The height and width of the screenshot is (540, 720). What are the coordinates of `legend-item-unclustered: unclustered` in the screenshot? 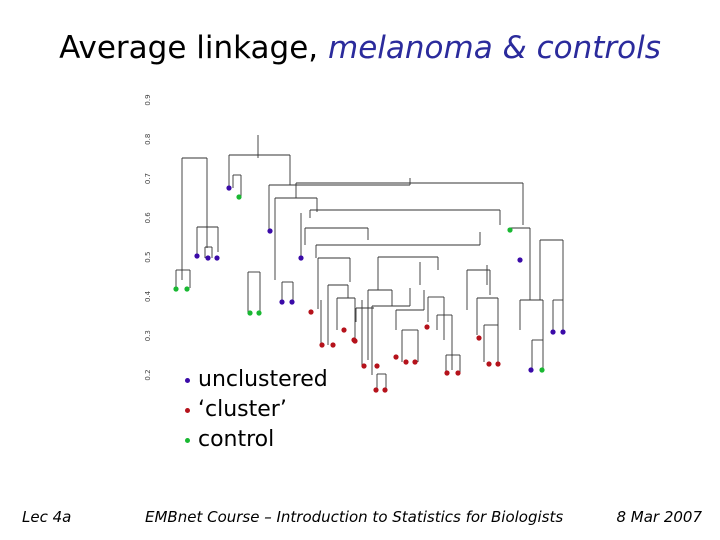 It's located at (255, 380).